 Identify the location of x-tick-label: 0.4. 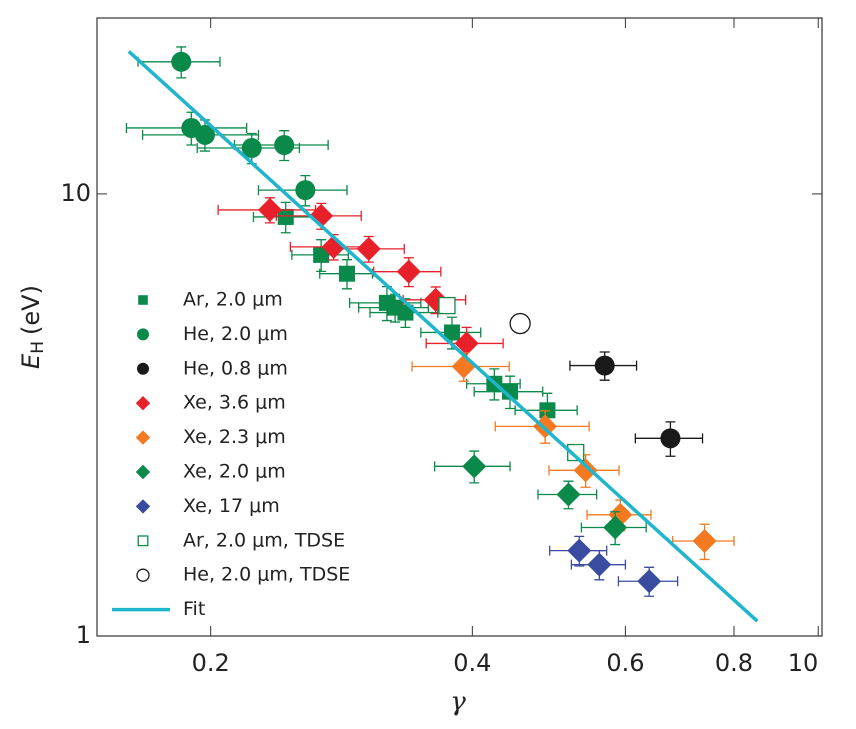
(472, 663).